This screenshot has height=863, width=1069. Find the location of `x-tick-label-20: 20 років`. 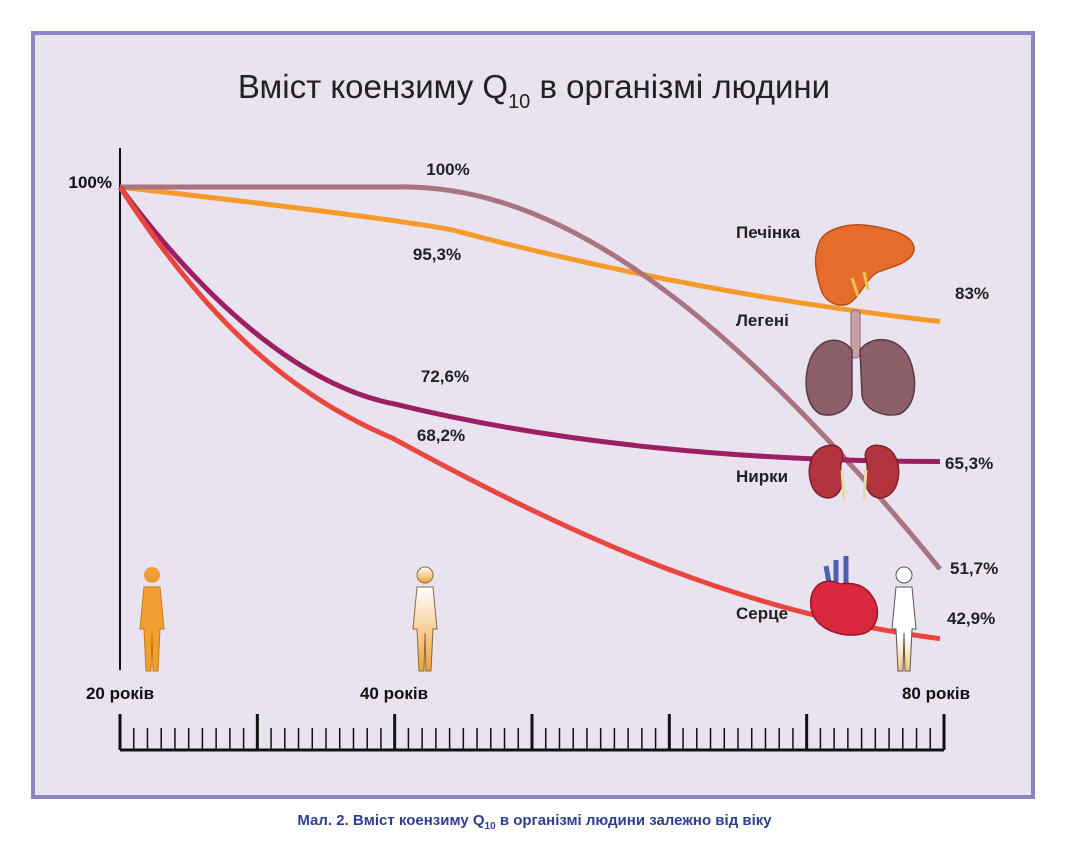

x-tick-label-20: 20 років is located at coordinates (120, 693).